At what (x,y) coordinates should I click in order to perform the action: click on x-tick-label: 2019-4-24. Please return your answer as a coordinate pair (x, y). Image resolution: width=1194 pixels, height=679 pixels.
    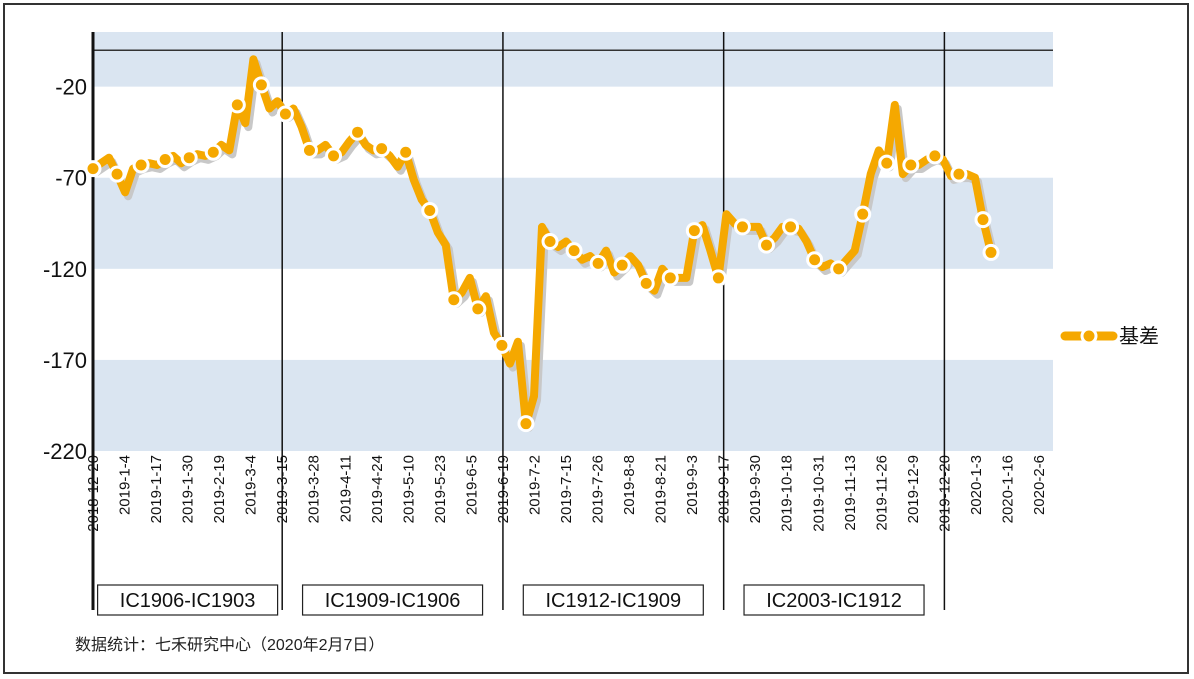
    Looking at the image, I should click on (377, 489).